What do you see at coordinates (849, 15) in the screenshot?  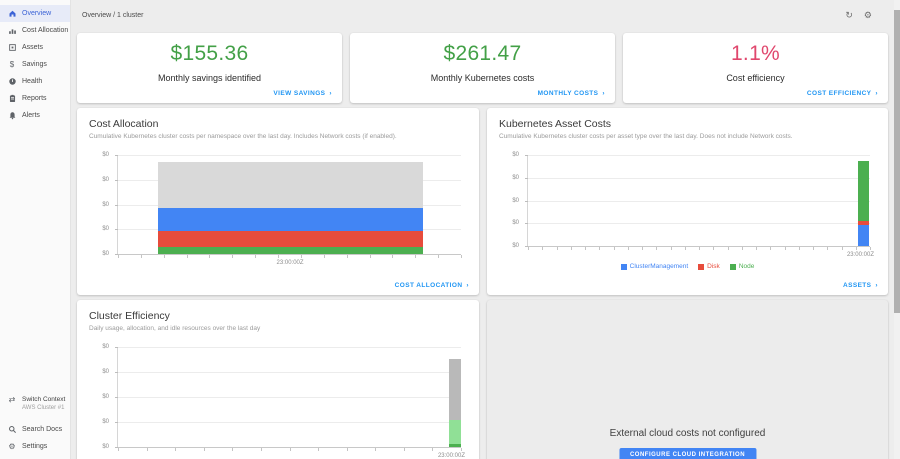 I see `refresh-icon: ↻` at bounding box center [849, 15].